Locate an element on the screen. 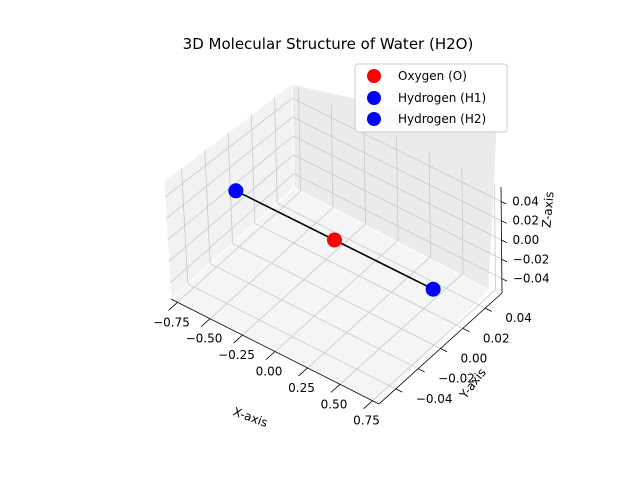 This screenshot has height=480, width=640. legend-marker-oxygen is located at coordinates (374, 76).